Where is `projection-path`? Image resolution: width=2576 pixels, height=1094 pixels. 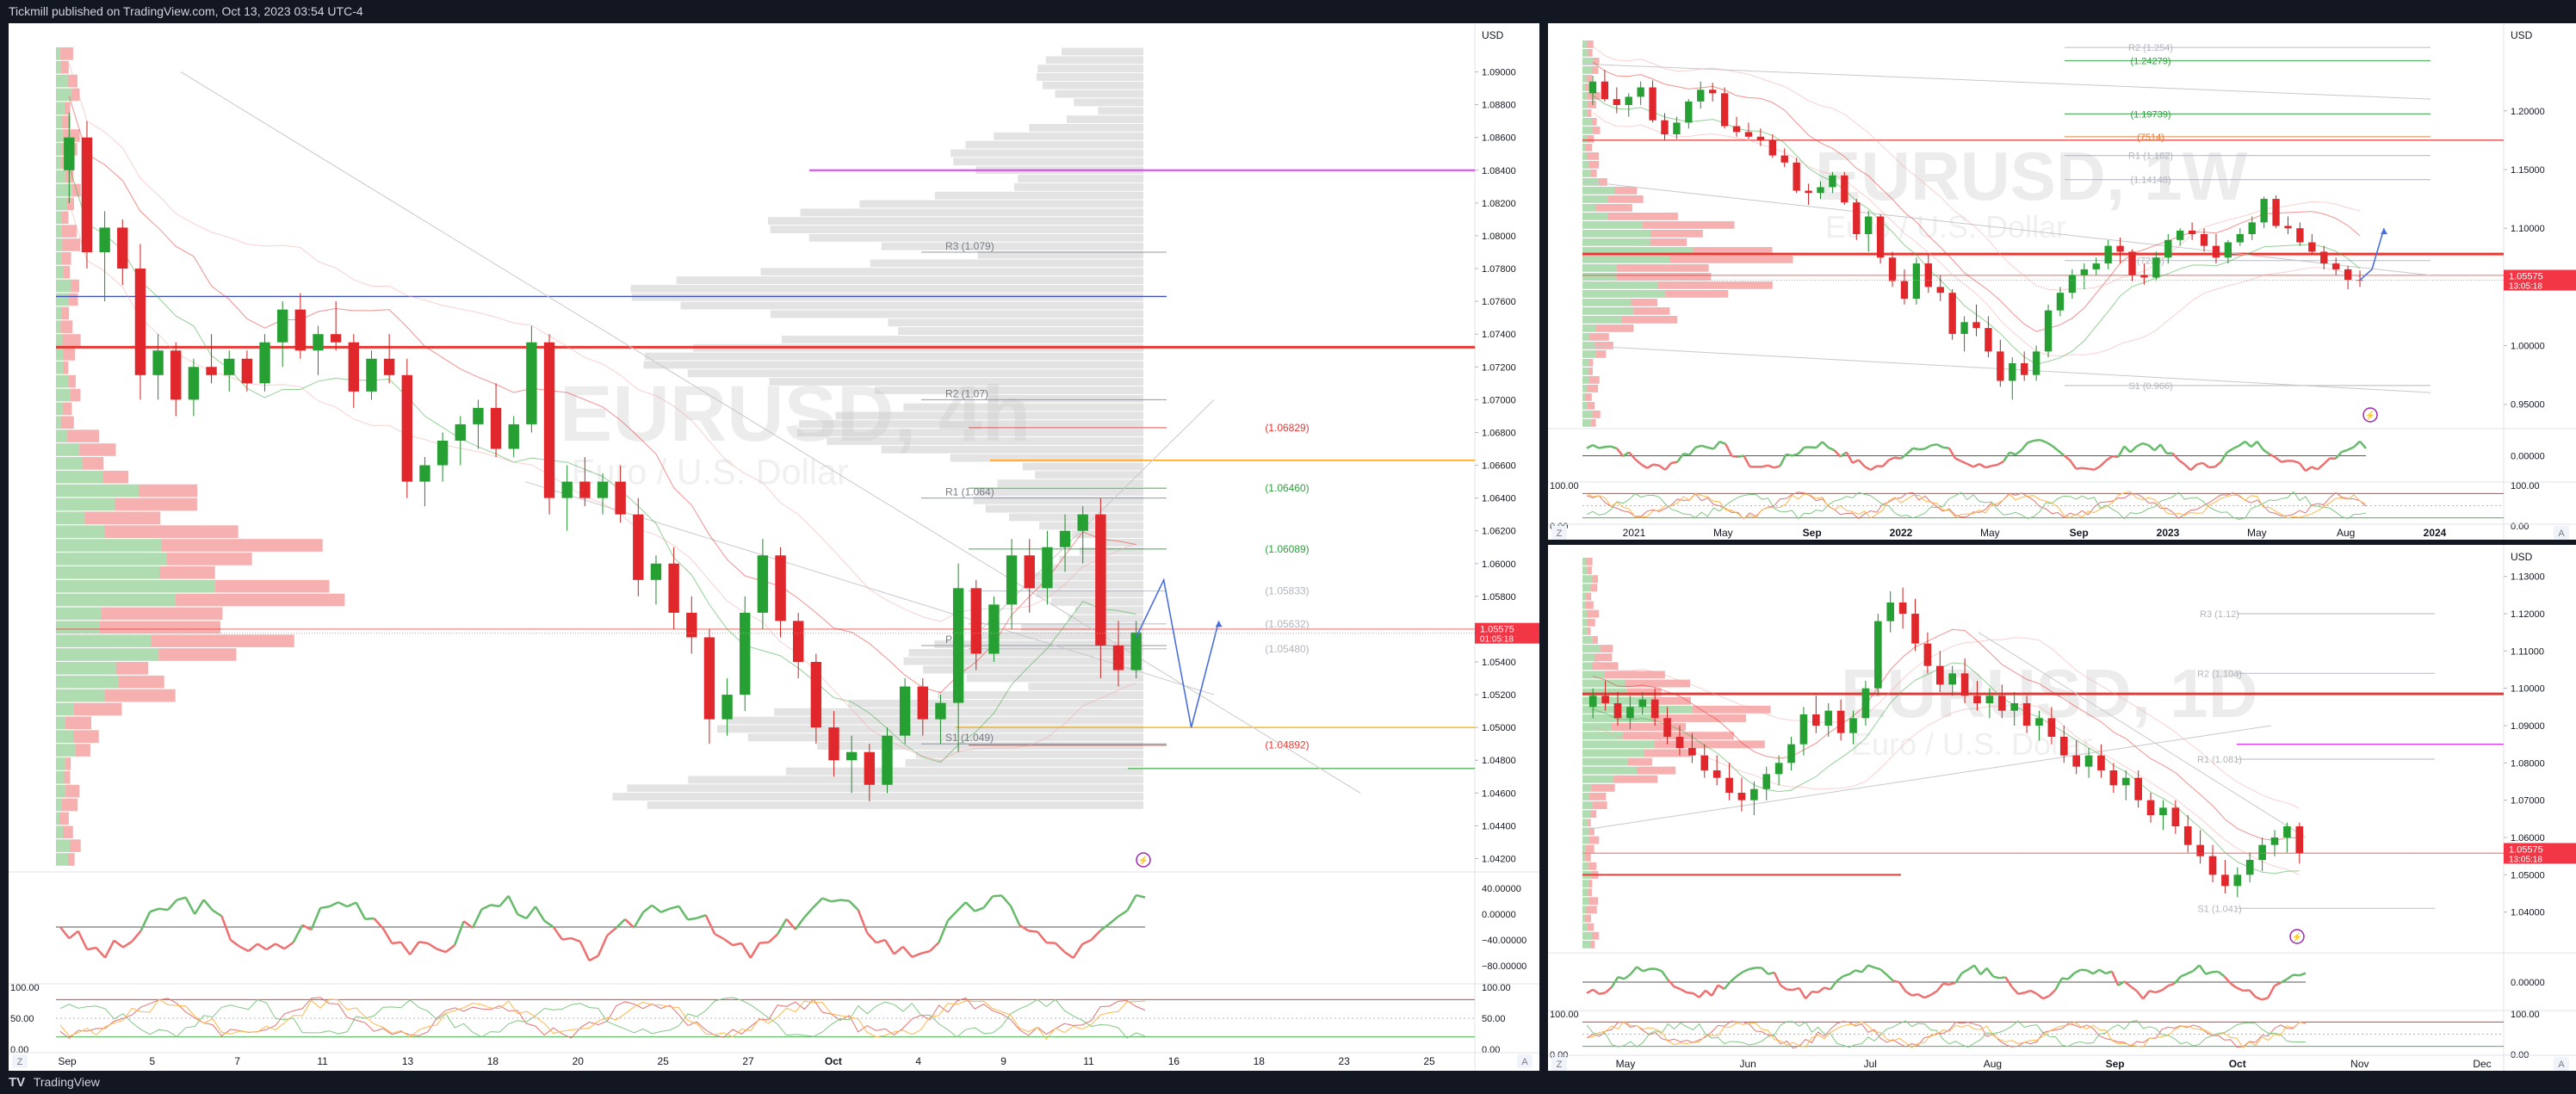 projection-path is located at coordinates (2372, 254).